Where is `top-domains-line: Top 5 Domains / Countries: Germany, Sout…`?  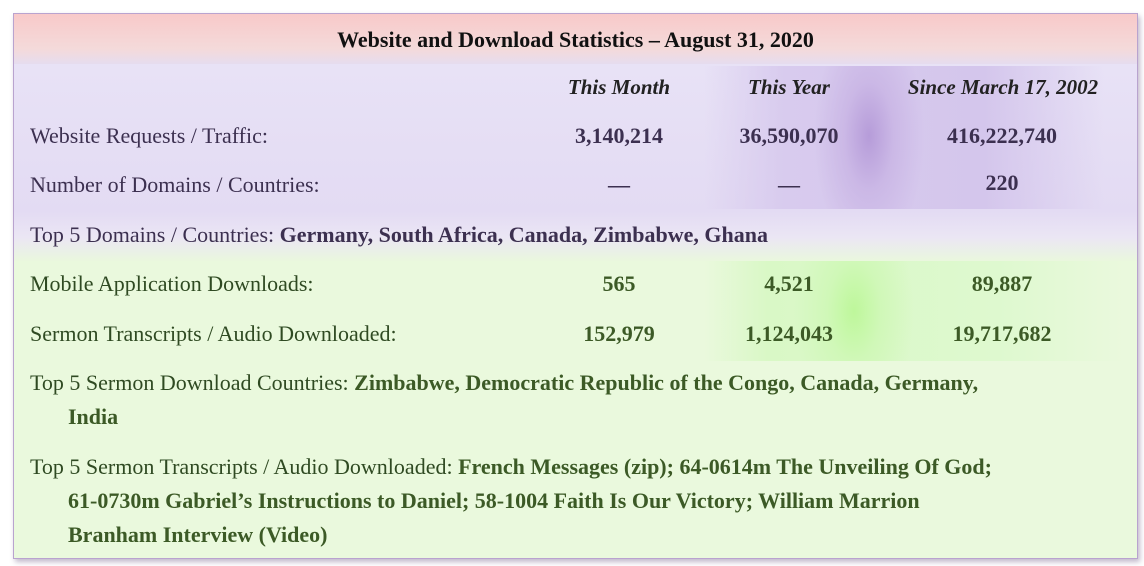
top-domains-line: Top 5 Domains / Countries: Germany, Sout… is located at coordinates (399, 235).